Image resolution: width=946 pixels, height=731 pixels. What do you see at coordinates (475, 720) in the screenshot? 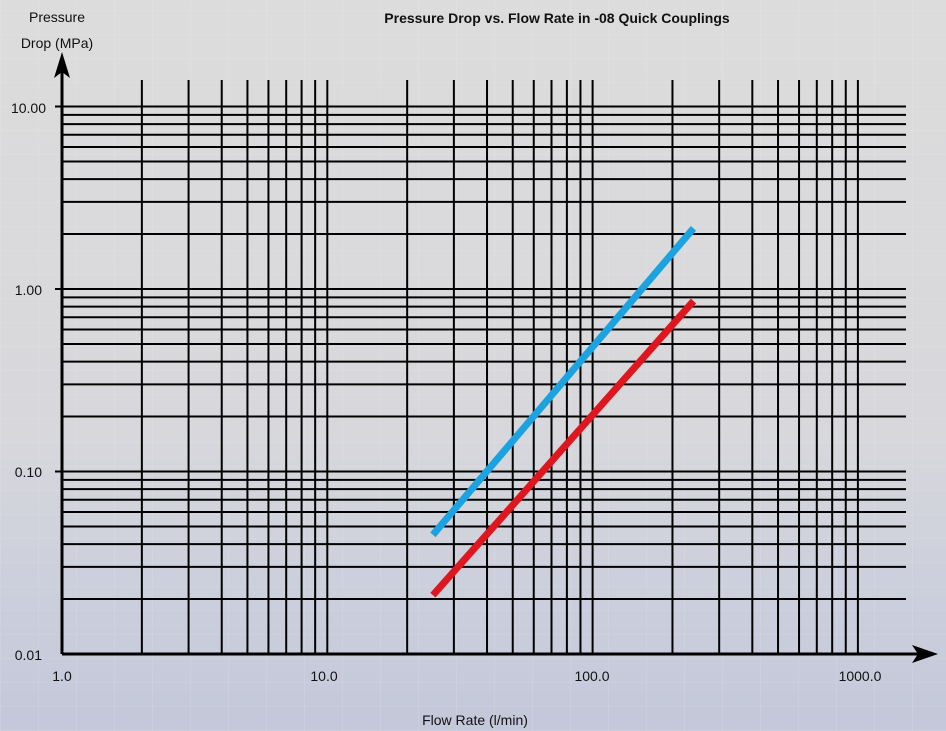
I see `x-axis-label: Flow Rate (l/min)` at bounding box center [475, 720].